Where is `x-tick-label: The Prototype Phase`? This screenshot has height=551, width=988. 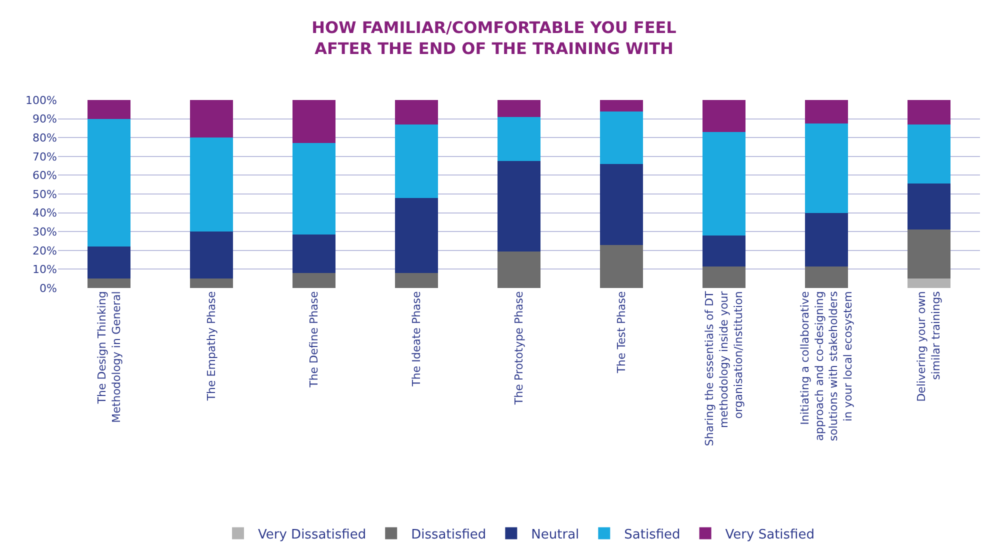
x-tick-label: The Prototype Phase is located at coordinates (519, 348).